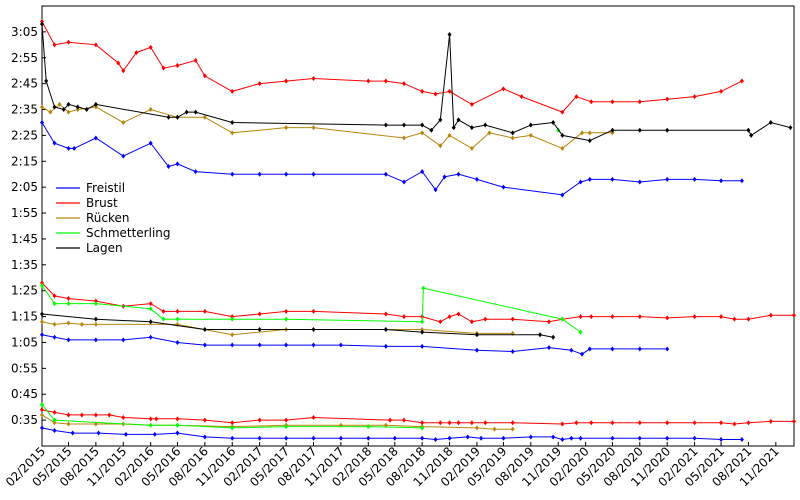  What do you see at coordinates (24, 161) in the screenshot?
I see `y-tick-label: 2:15` at bounding box center [24, 161].